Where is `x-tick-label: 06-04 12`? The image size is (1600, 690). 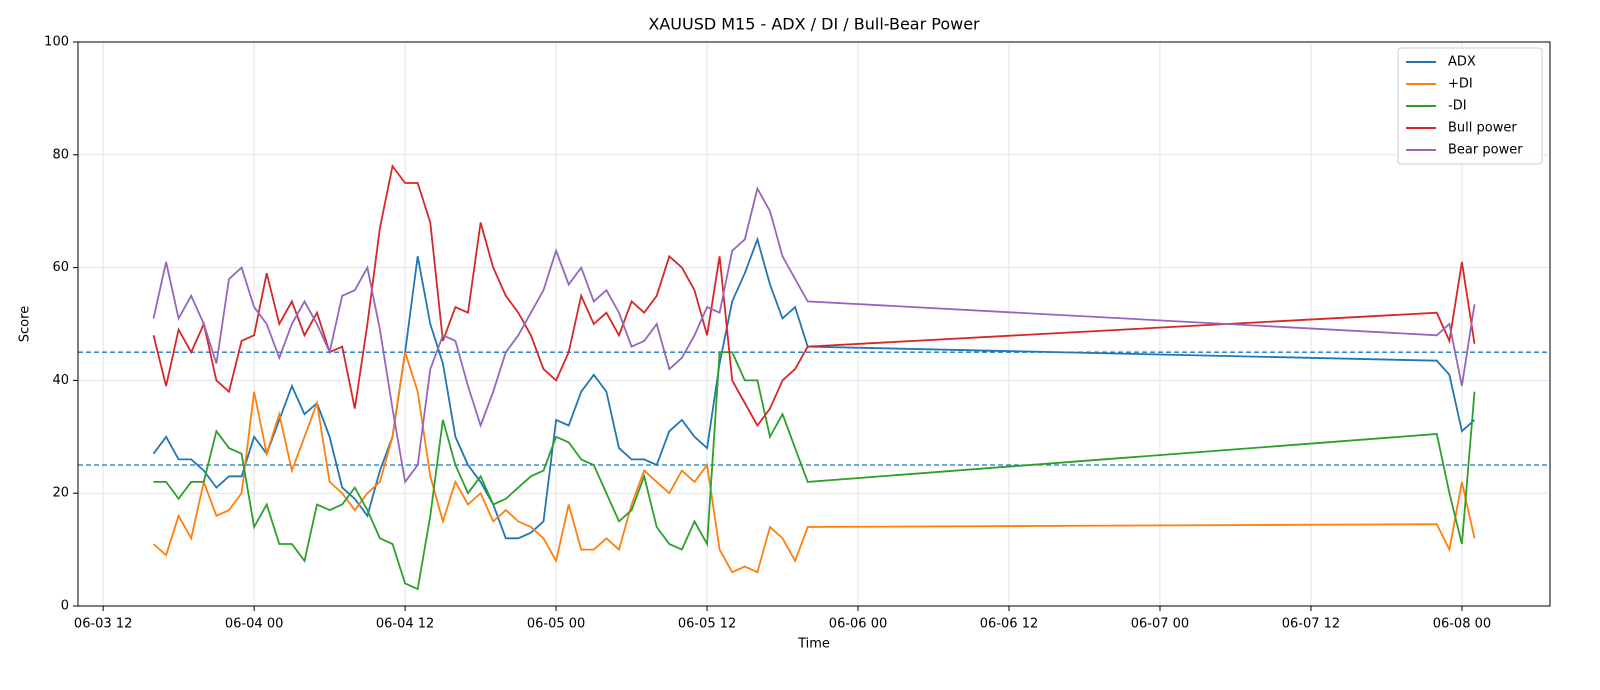
x-tick-label: 06-04 12 is located at coordinates (405, 624).